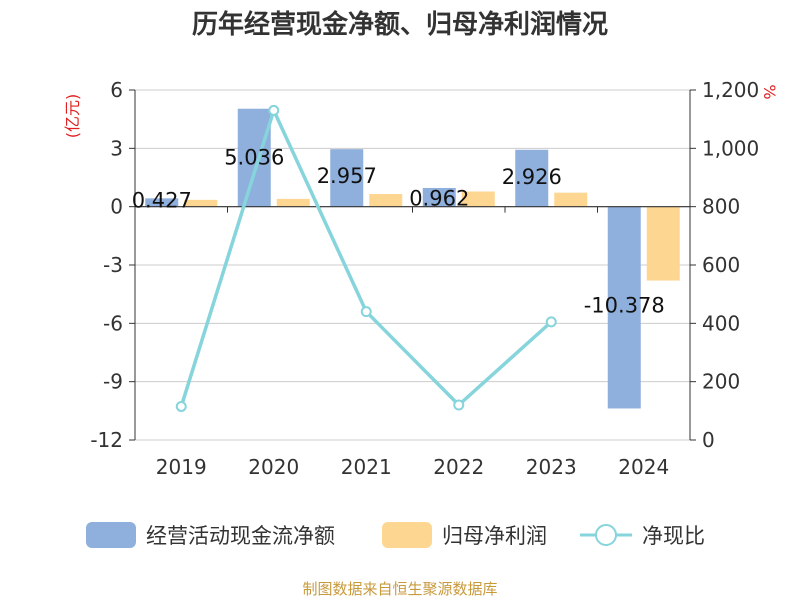 This screenshot has height=600, width=800. I want to click on left-tick-label: -12, so click(106, 440).